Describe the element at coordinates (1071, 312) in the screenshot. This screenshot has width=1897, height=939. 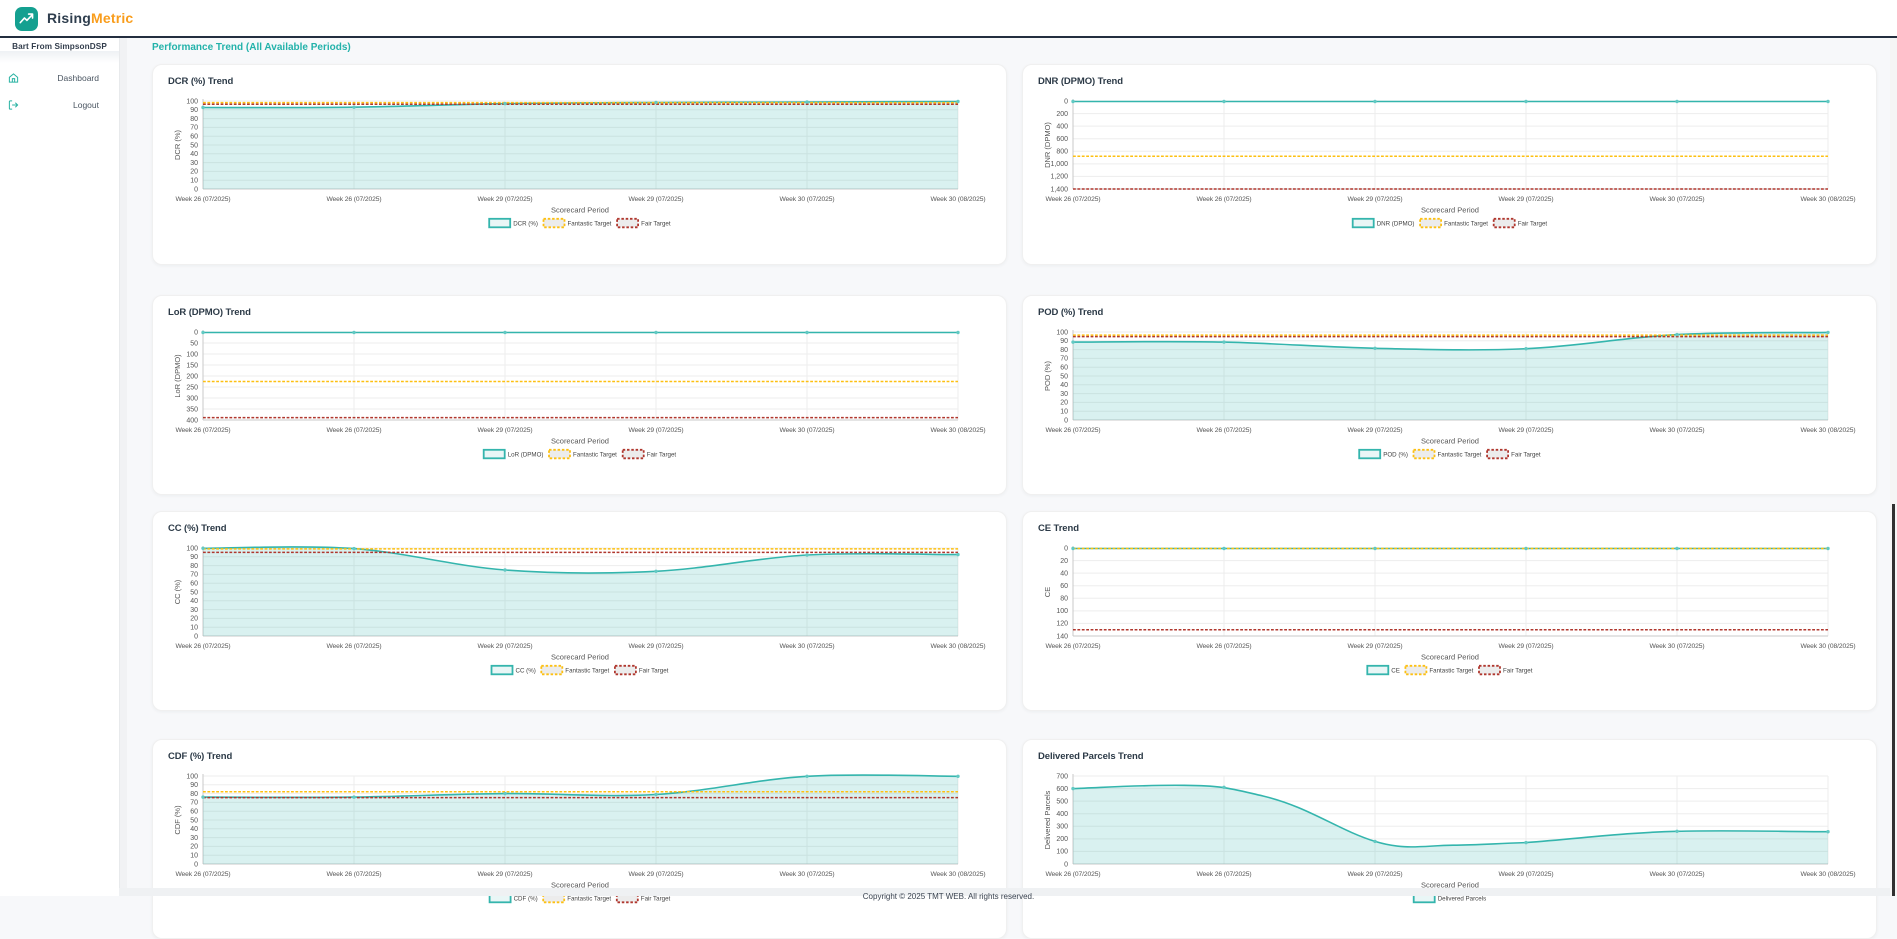
I see `svg-text: POD (%) Trend` at that location.